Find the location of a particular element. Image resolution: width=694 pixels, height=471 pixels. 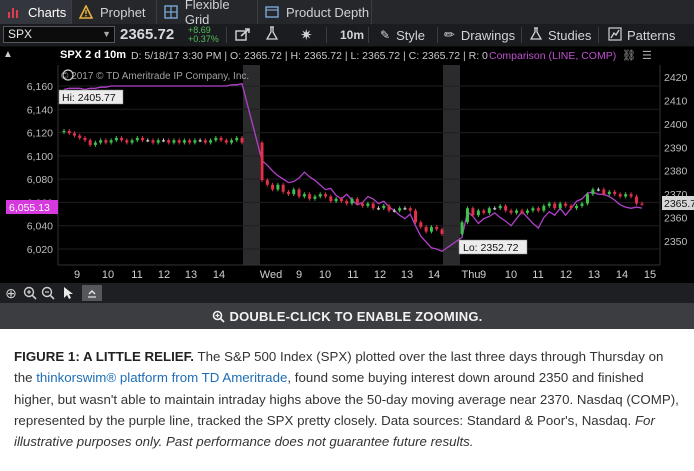

flask-icon is located at coordinates (536, 35).